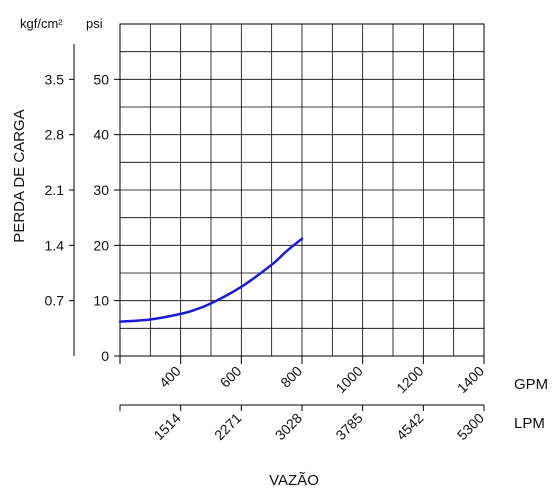 This screenshot has height=489, width=554. What do you see at coordinates (231, 377) in the screenshot?
I see `x-tick-gpm-label: 600` at bounding box center [231, 377].